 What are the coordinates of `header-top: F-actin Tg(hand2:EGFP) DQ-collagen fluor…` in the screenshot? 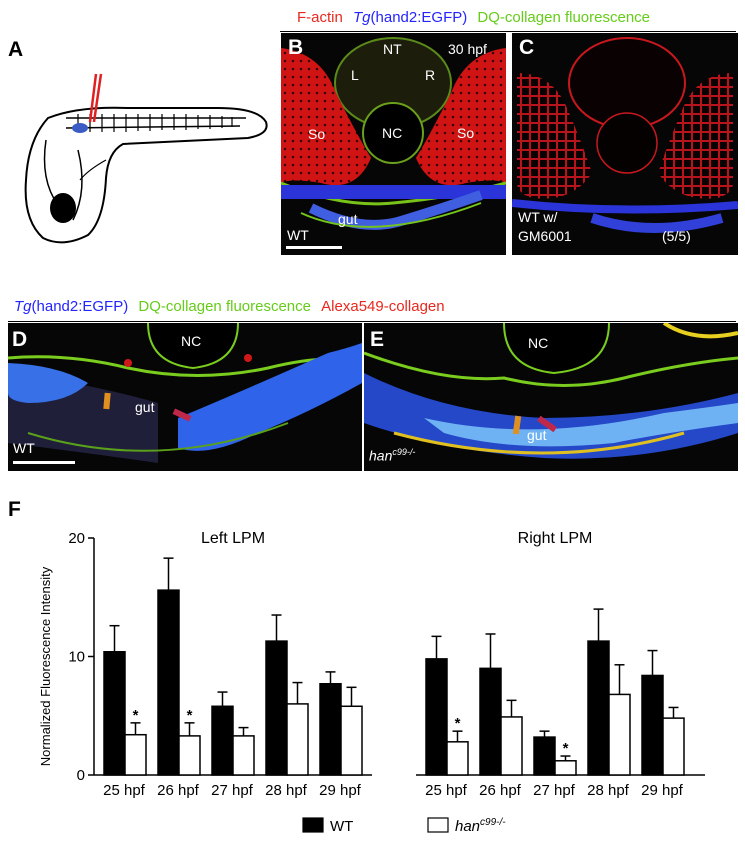 It's located at (473, 17).